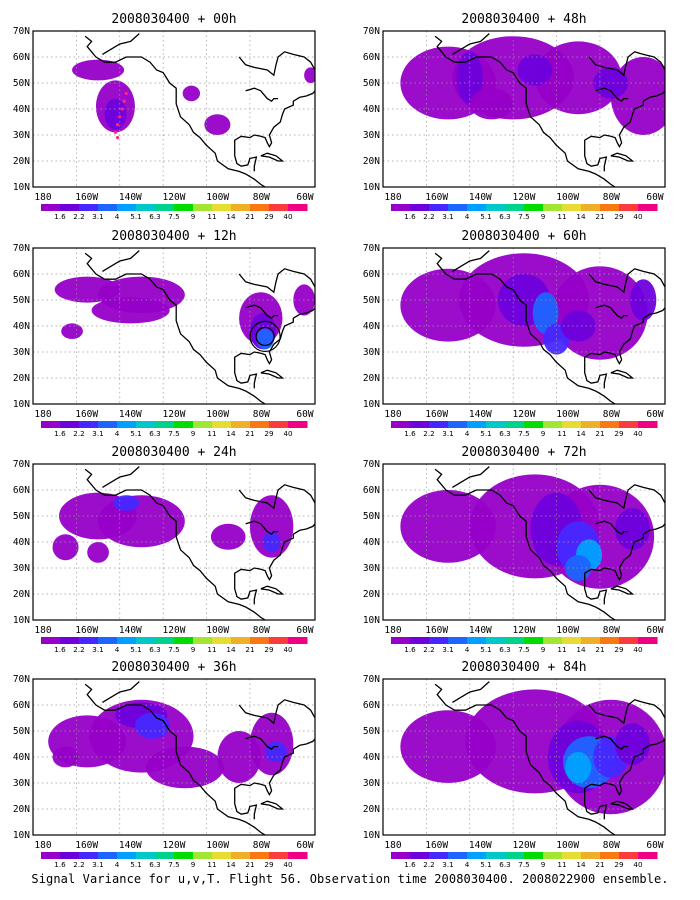 Image resolution: width=700 pixels, height=900 pixels. What do you see at coordinates (654, 845) in the screenshot?
I see `longitude-label: 60W` at bounding box center [654, 845].